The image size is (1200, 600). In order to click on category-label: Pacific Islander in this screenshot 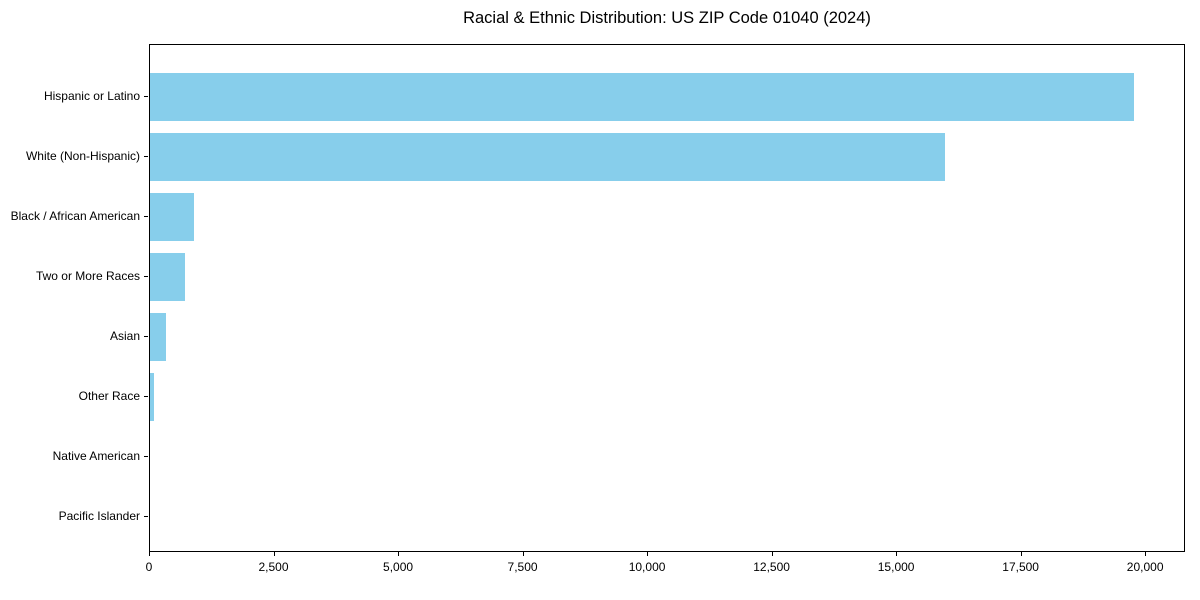, I will do `click(99, 516)`.